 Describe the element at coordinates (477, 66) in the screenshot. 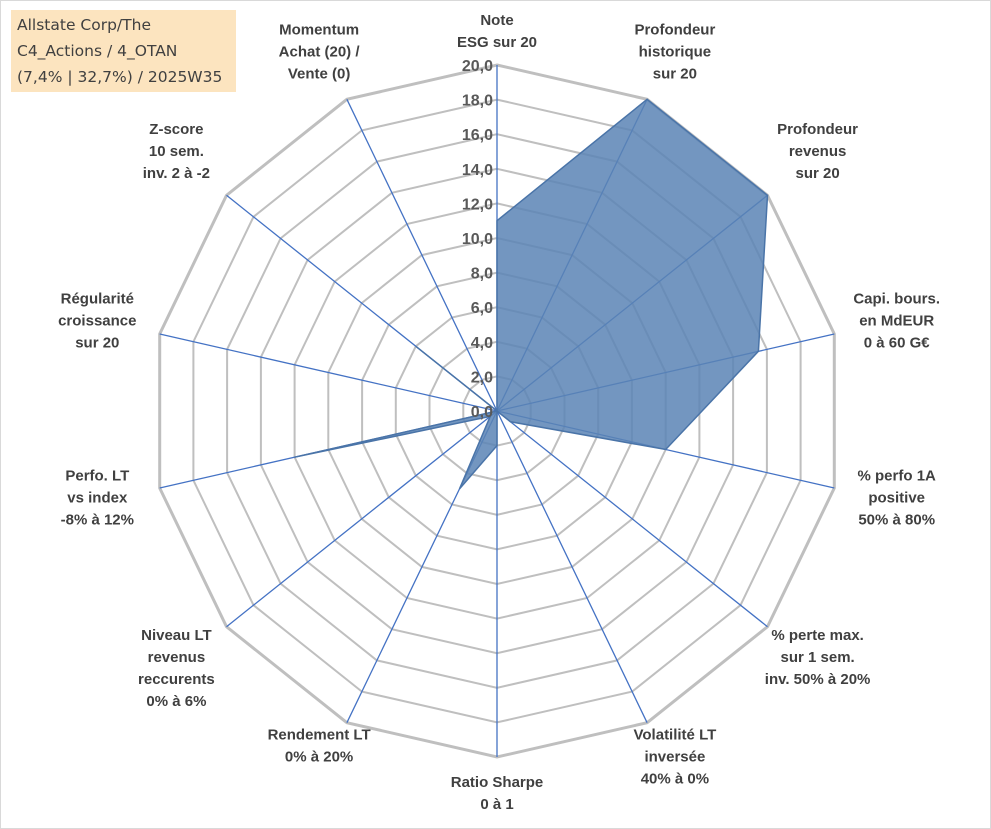

I see `tick-label: 20,0` at that location.